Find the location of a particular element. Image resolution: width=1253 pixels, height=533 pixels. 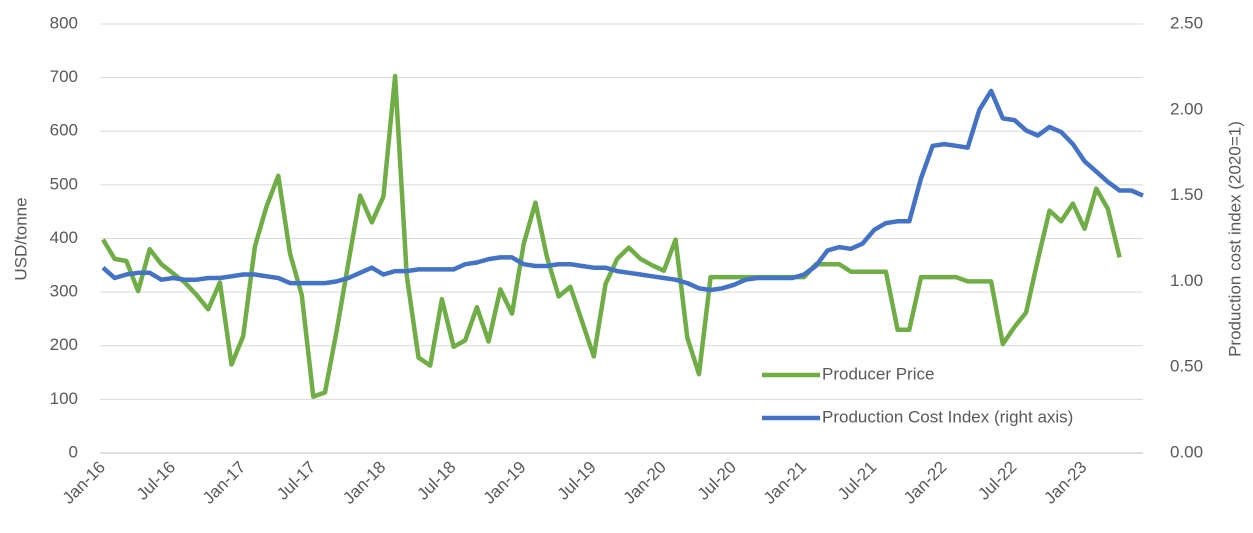

legend-label: Producer Price is located at coordinates (878, 373).